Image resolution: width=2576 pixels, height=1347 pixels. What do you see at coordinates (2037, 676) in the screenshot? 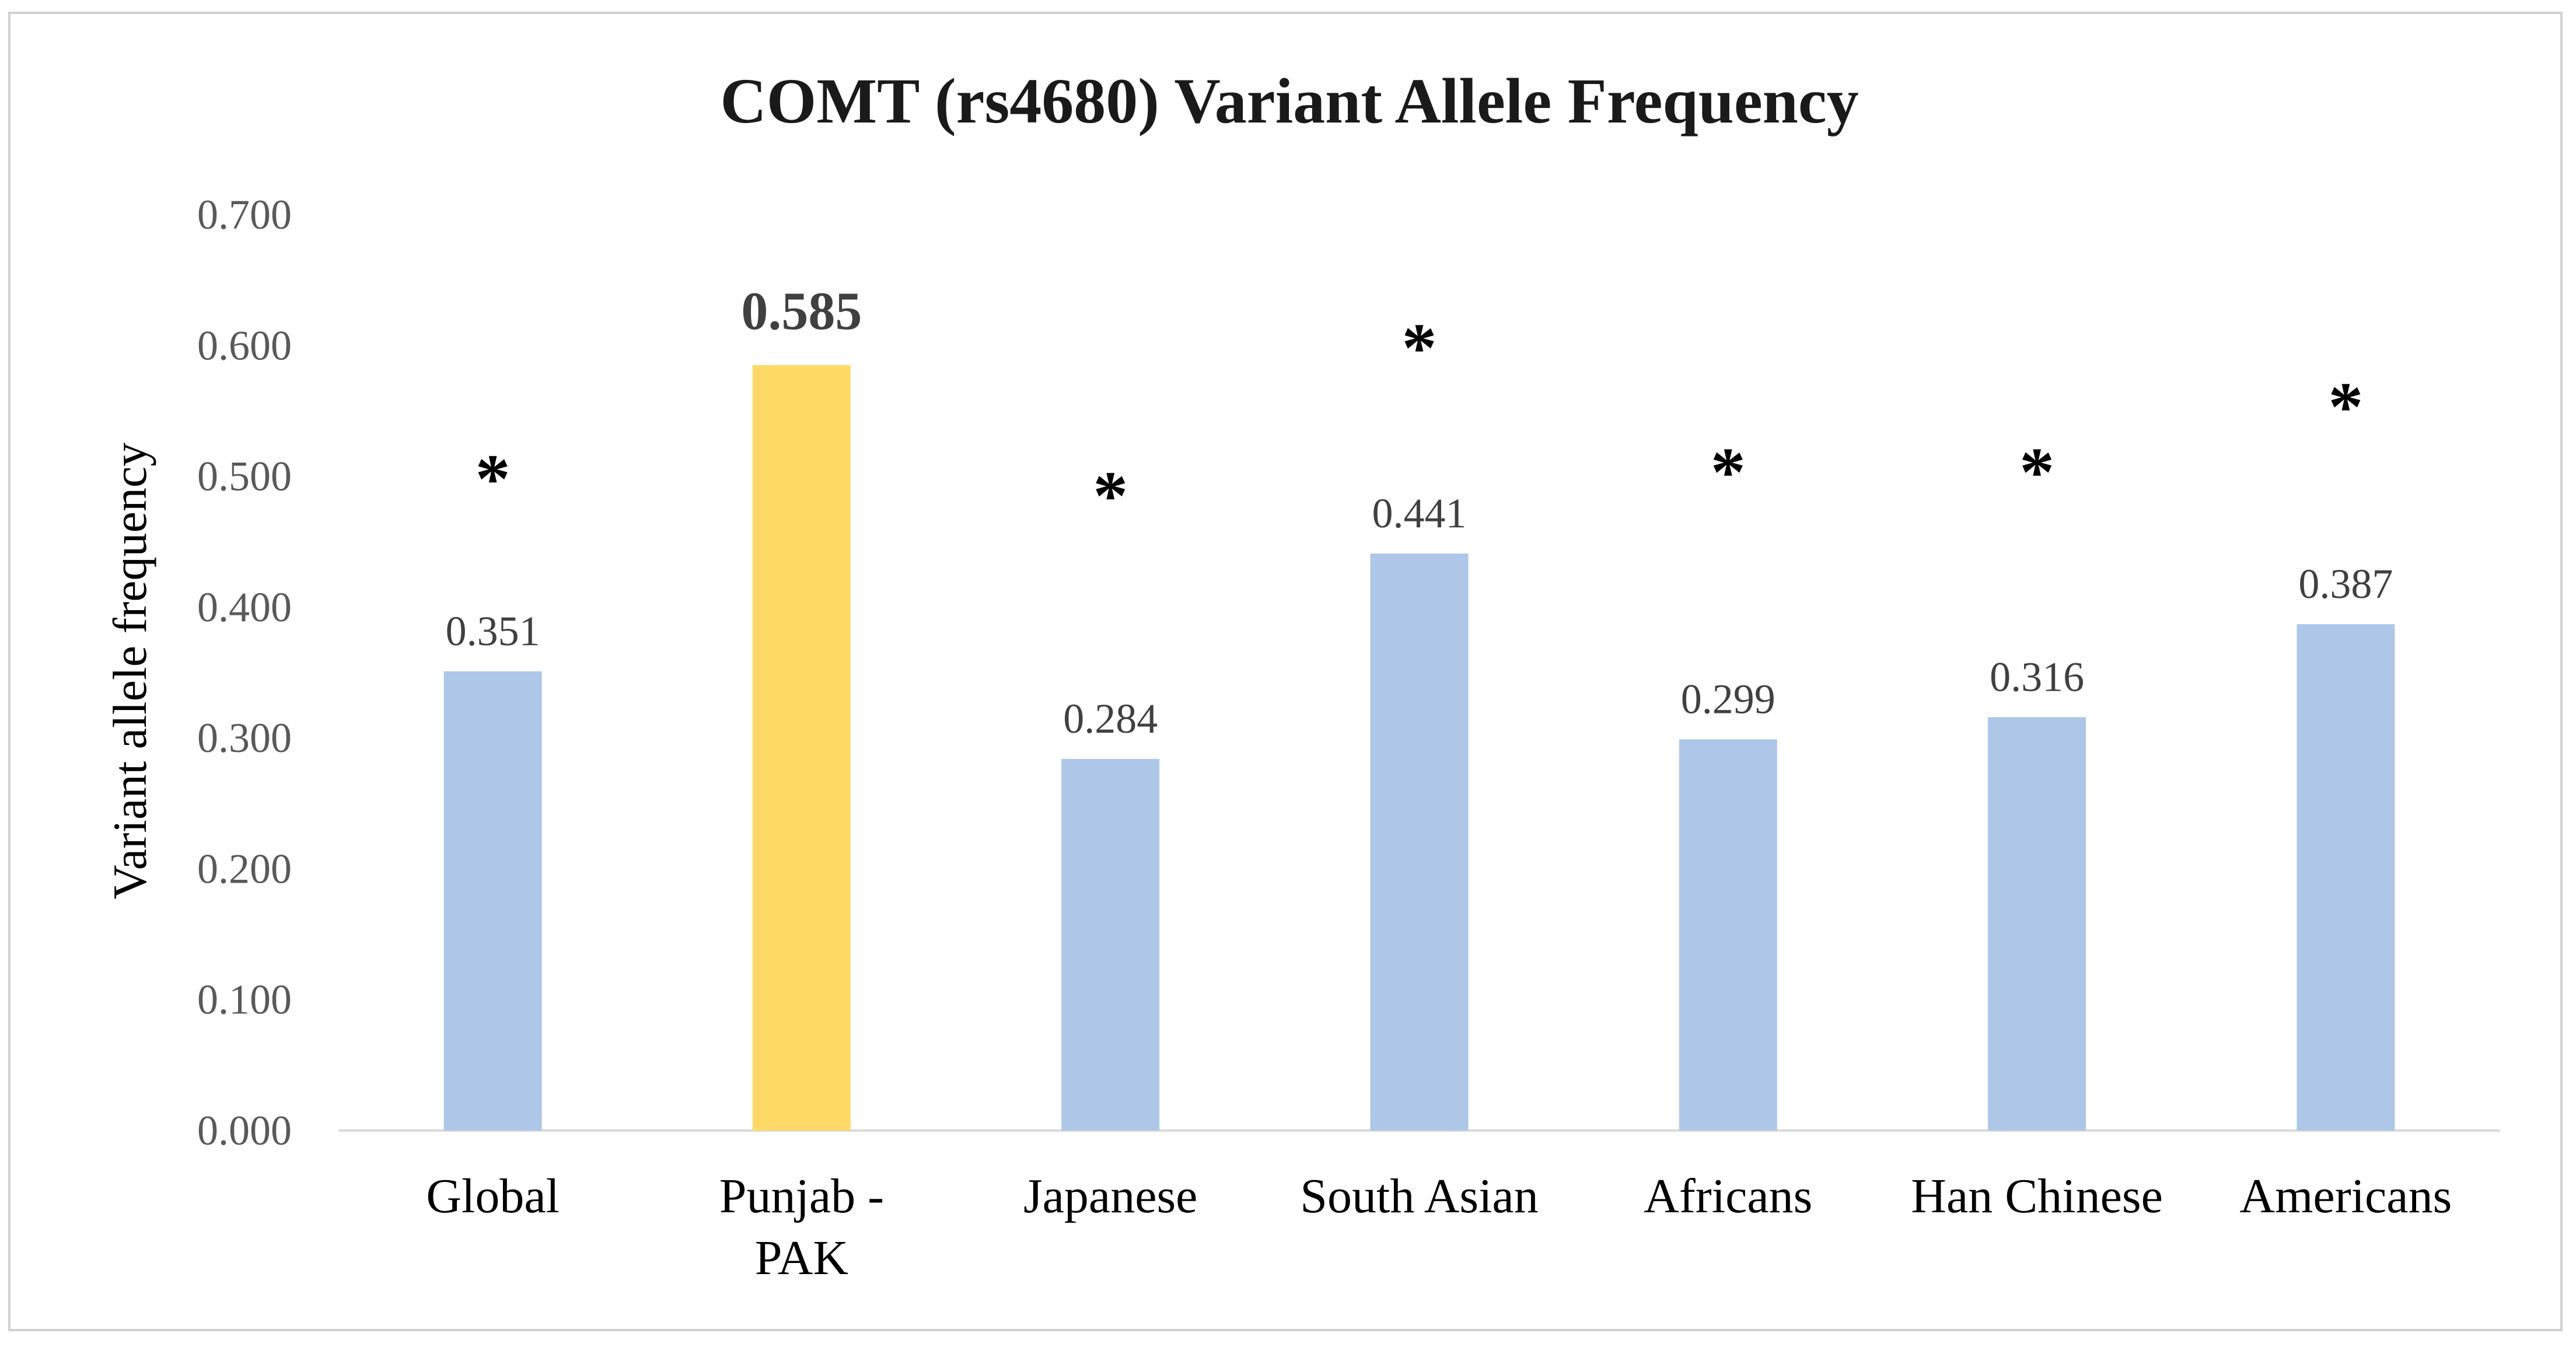
I see `data-label: 0.316` at bounding box center [2037, 676].